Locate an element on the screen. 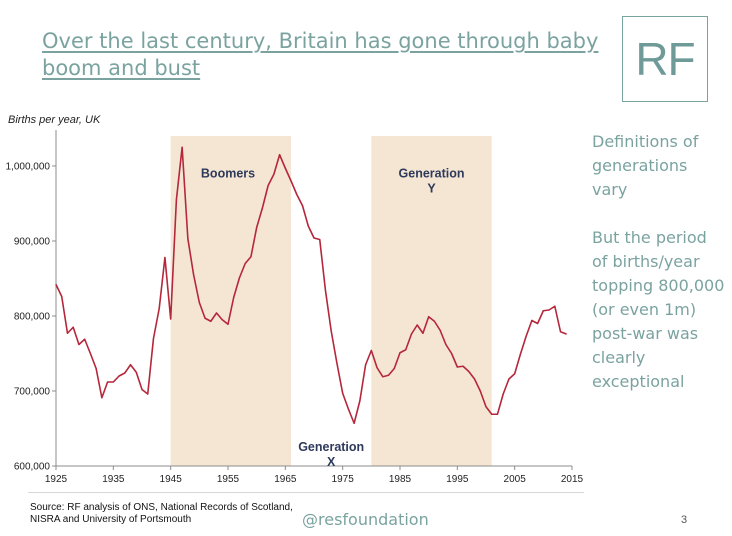 This screenshot has height=536, width=732. data-point-1997 is located at coordinates (469, 371).